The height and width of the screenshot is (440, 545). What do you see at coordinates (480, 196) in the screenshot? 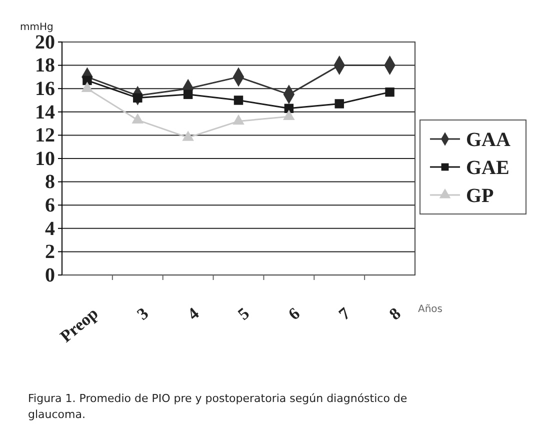
I see `legend-label: GP` at bounding box center [480, 196].